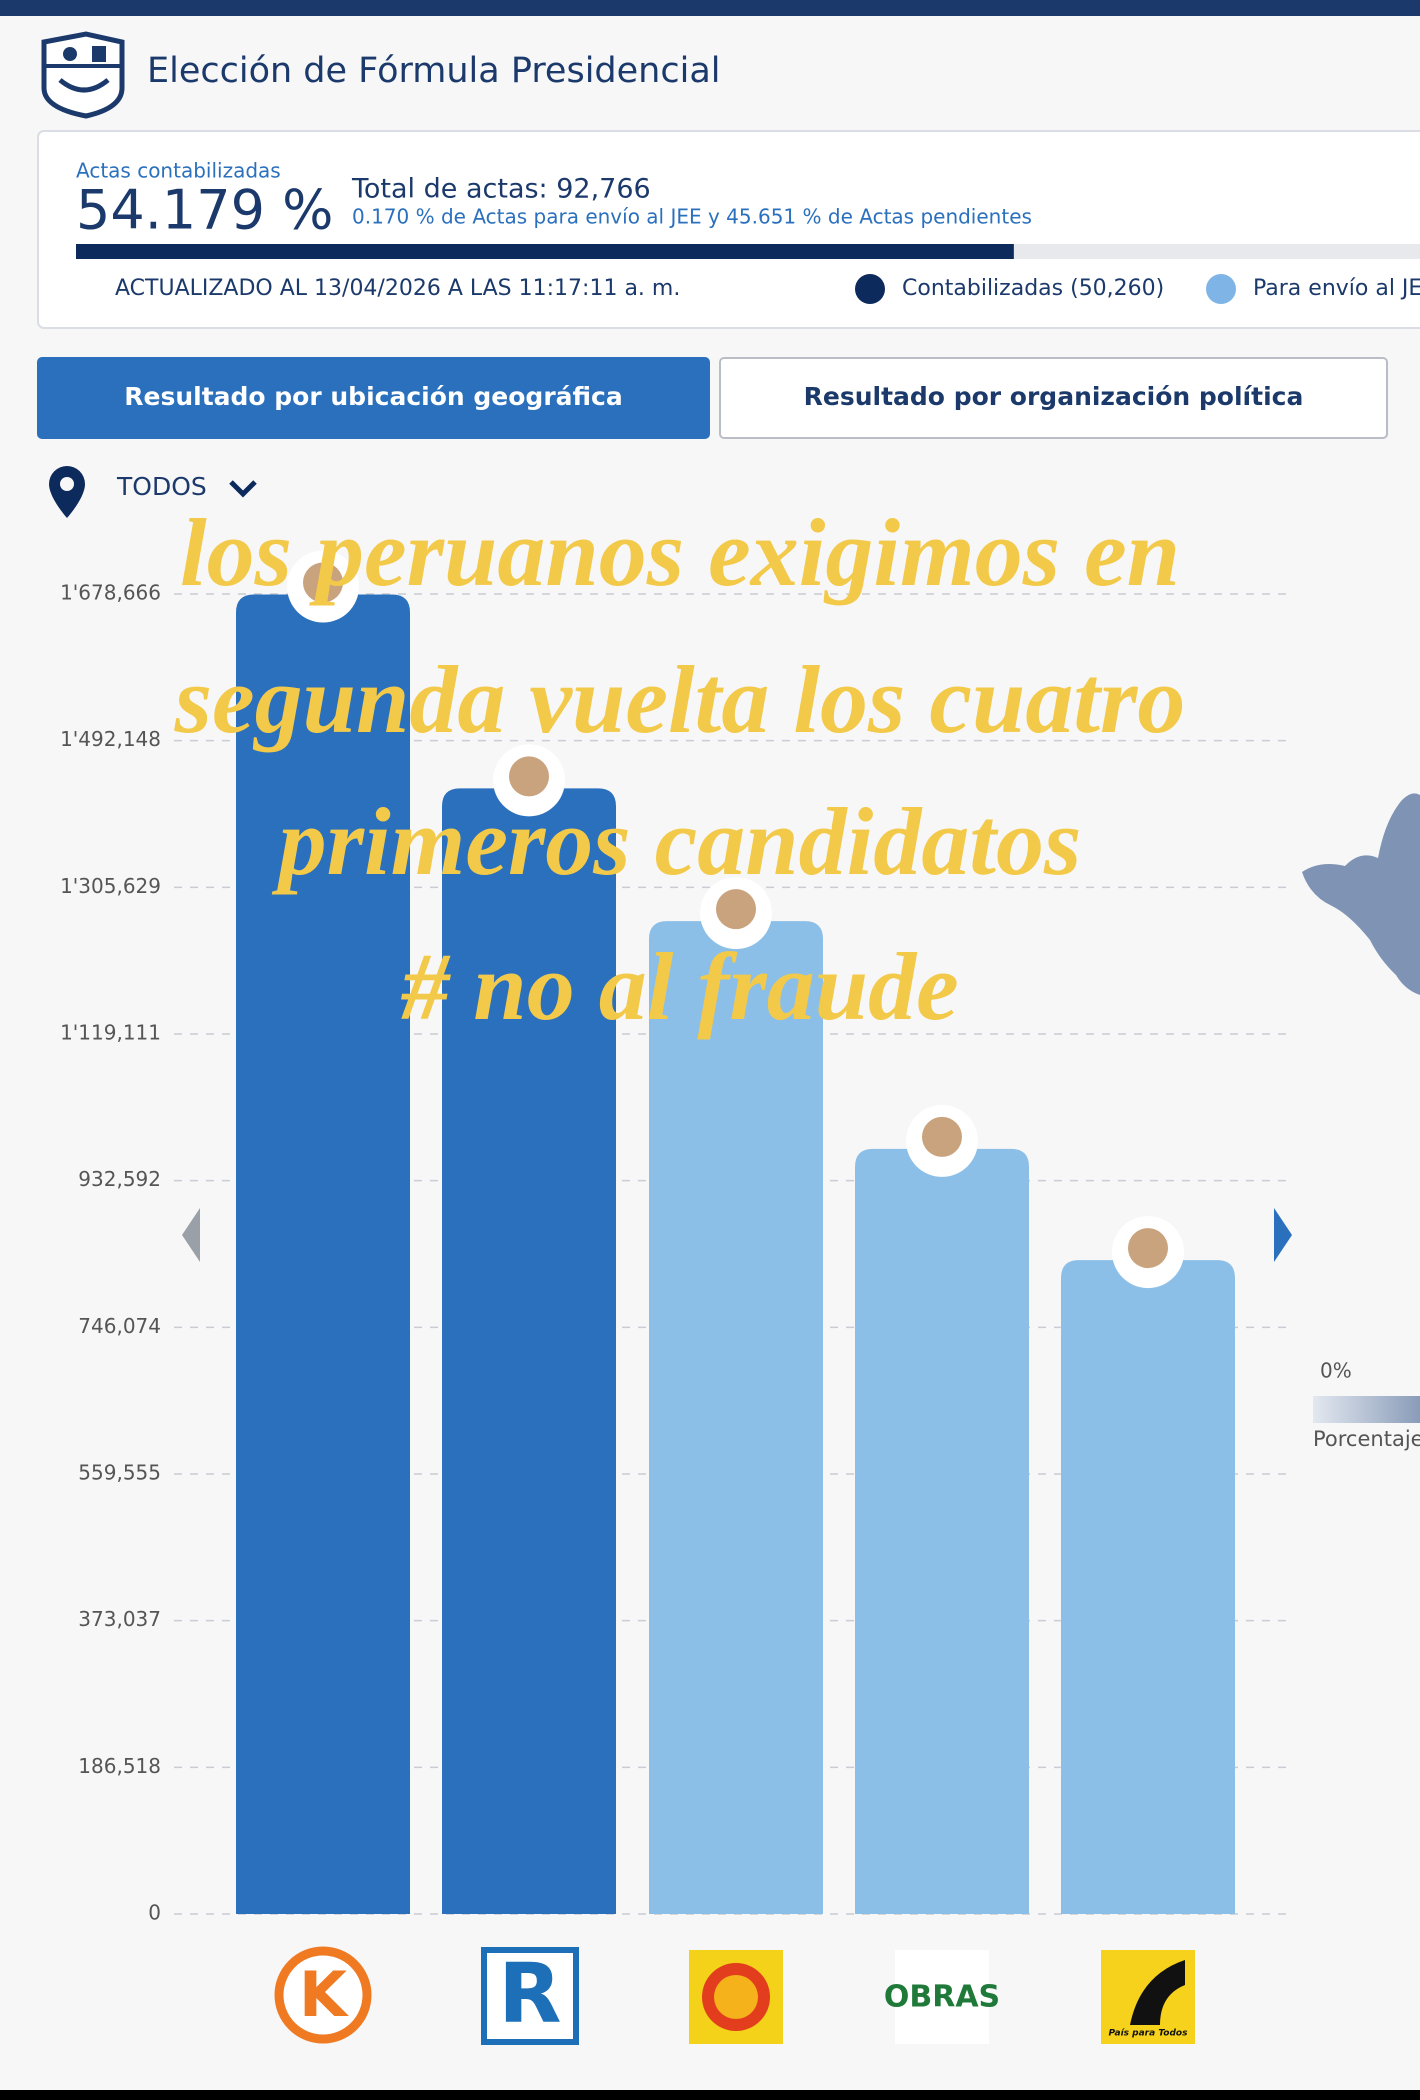  Describe the element at coordinates (1148, 1997) in the screenshot. I see `party-logo-ppt: País para Todos` at that location.